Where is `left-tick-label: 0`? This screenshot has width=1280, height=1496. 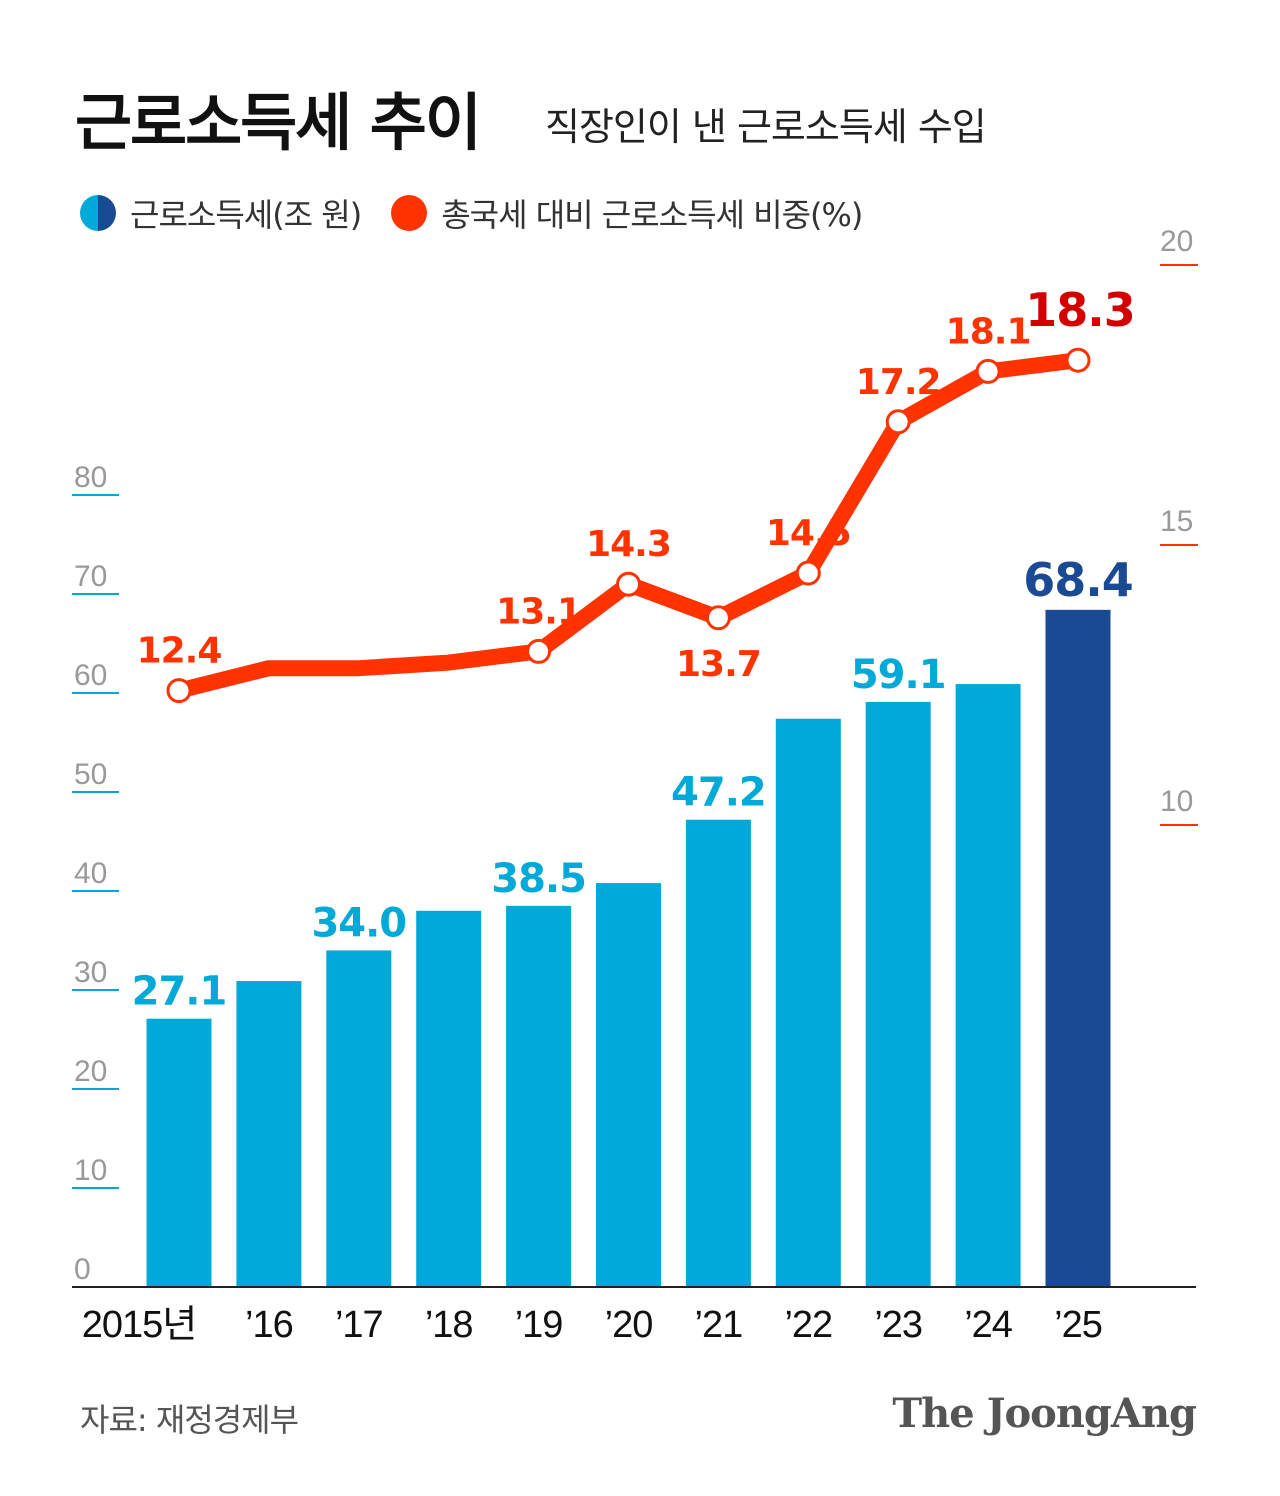 left-tick-label: 0 is located at coordinates (82, 1269).